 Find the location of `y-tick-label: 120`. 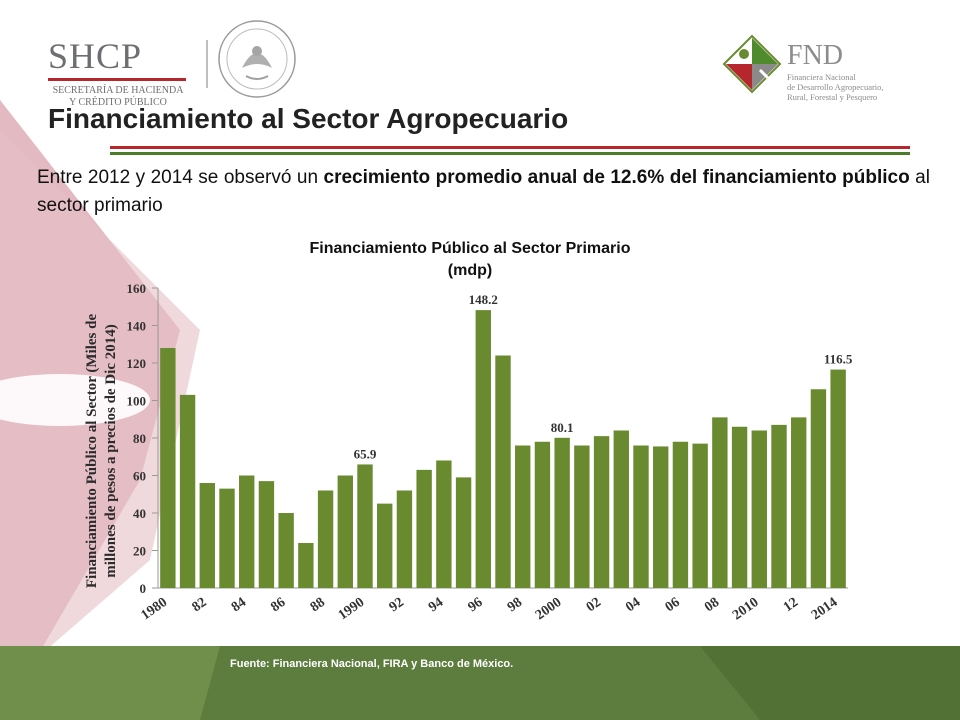

y-tick-label: 120 is located at coordinates (137, 363).